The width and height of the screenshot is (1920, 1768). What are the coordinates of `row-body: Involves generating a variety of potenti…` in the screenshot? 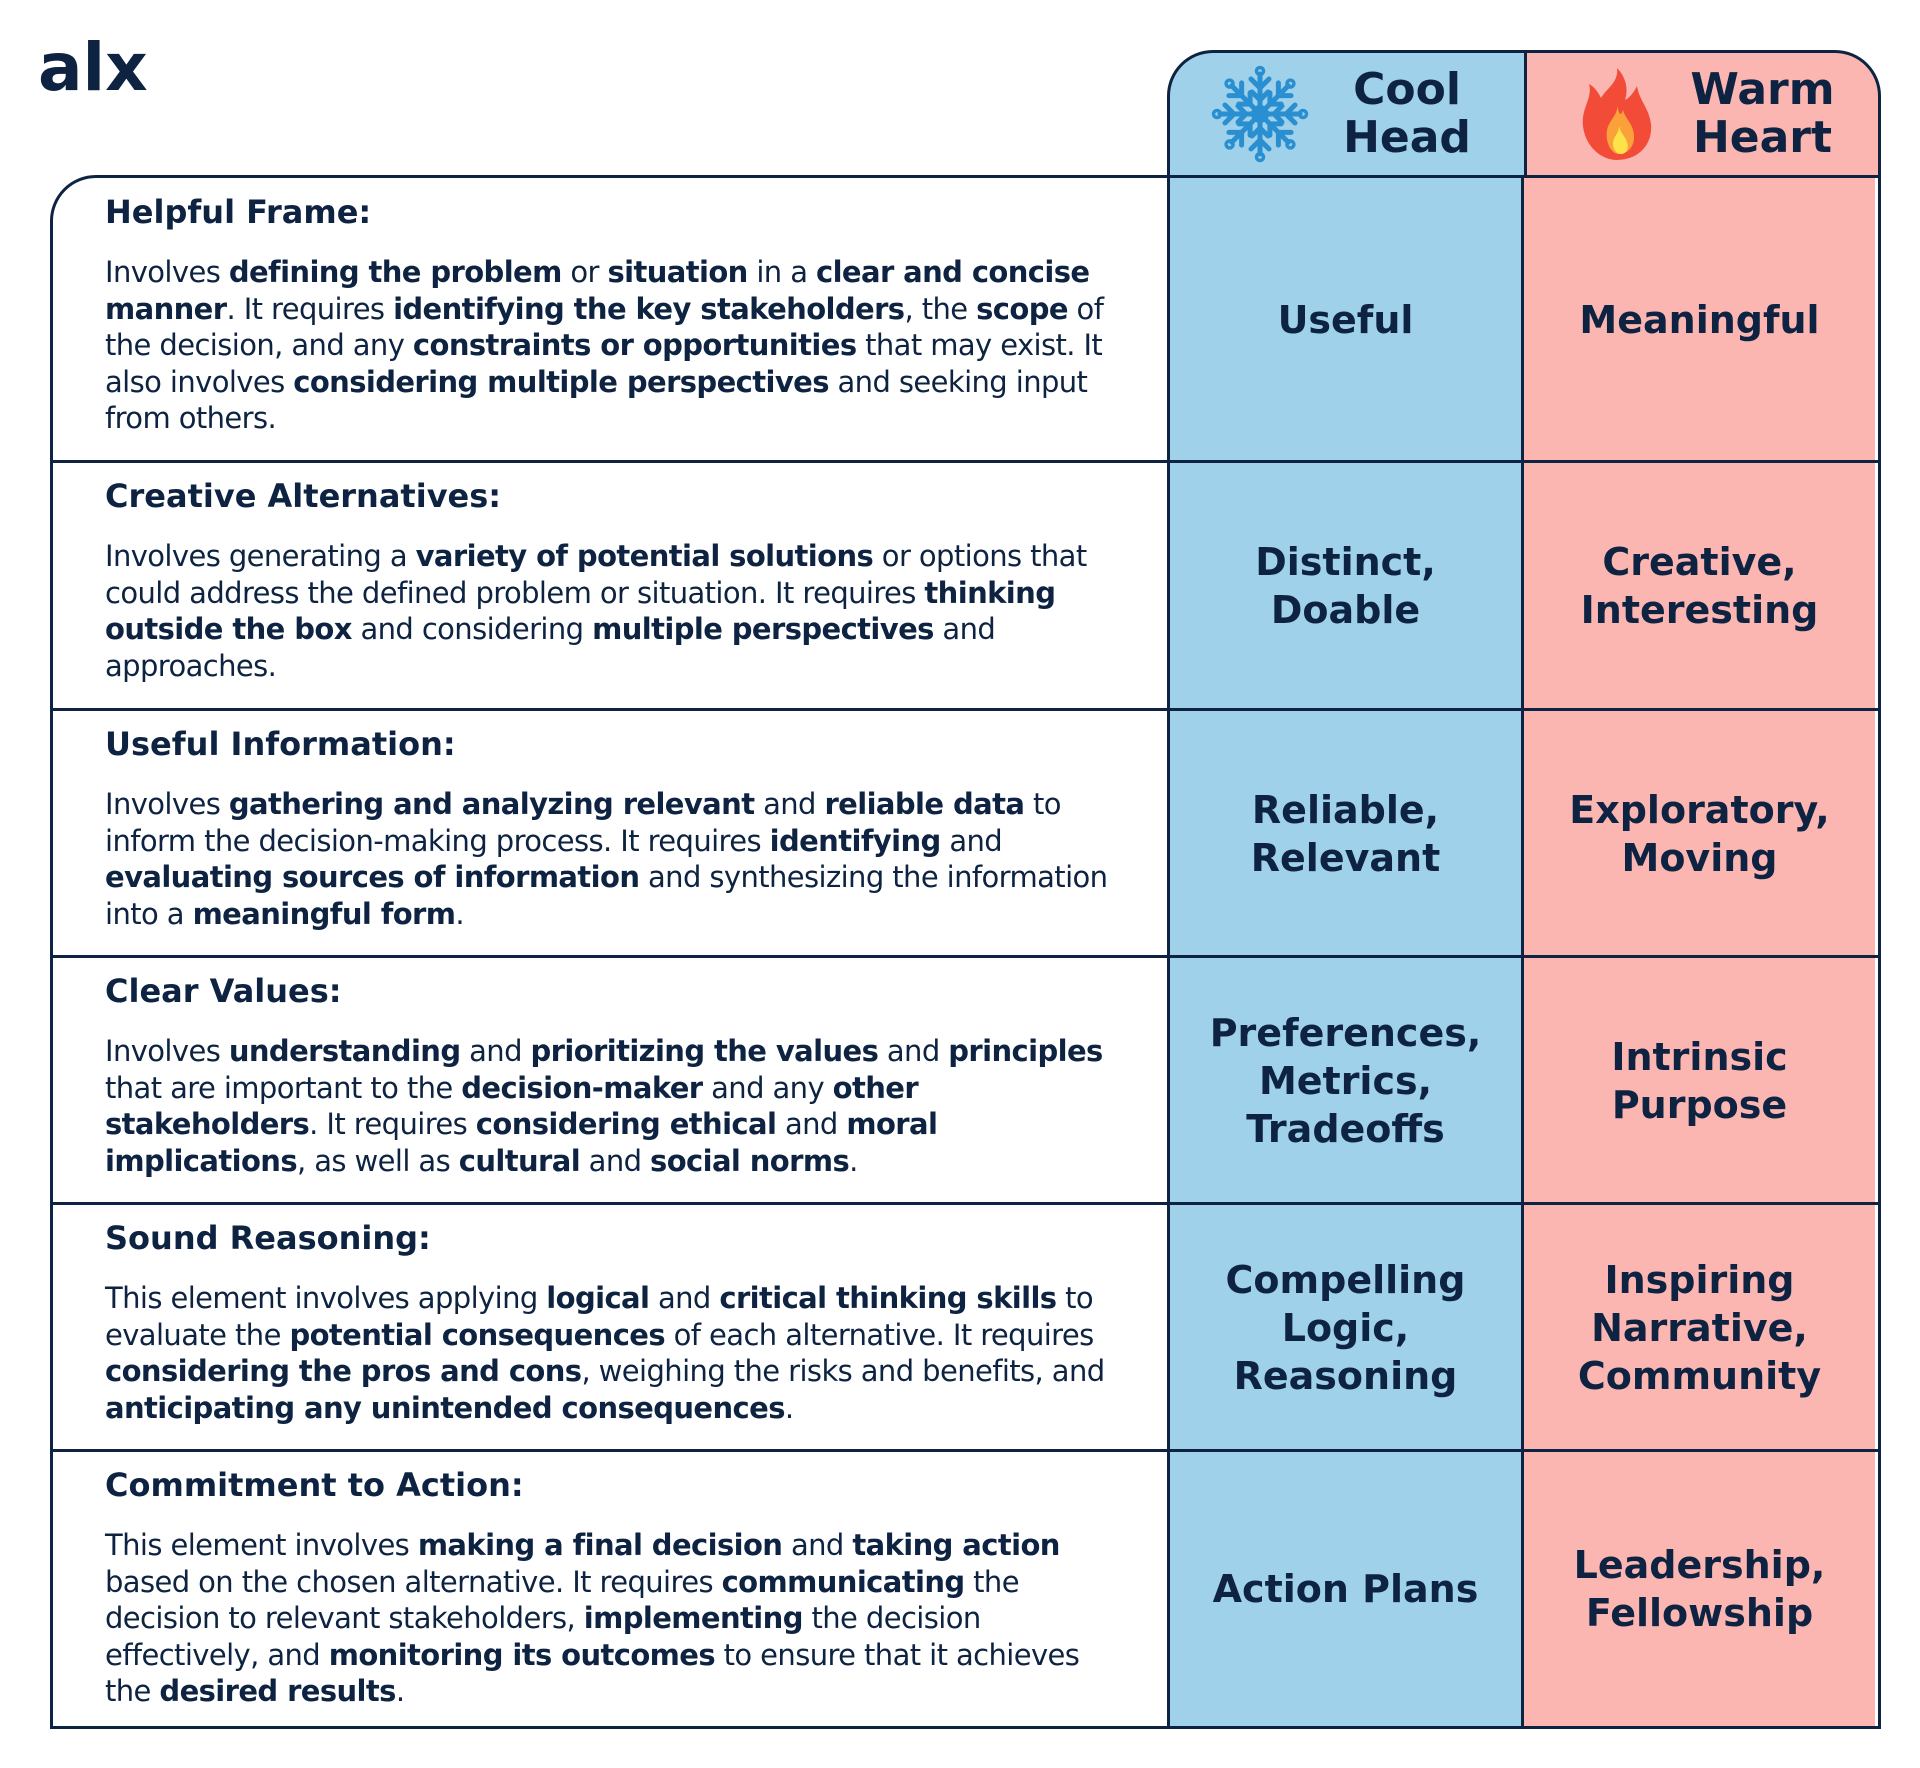 It's located at (616, 611).